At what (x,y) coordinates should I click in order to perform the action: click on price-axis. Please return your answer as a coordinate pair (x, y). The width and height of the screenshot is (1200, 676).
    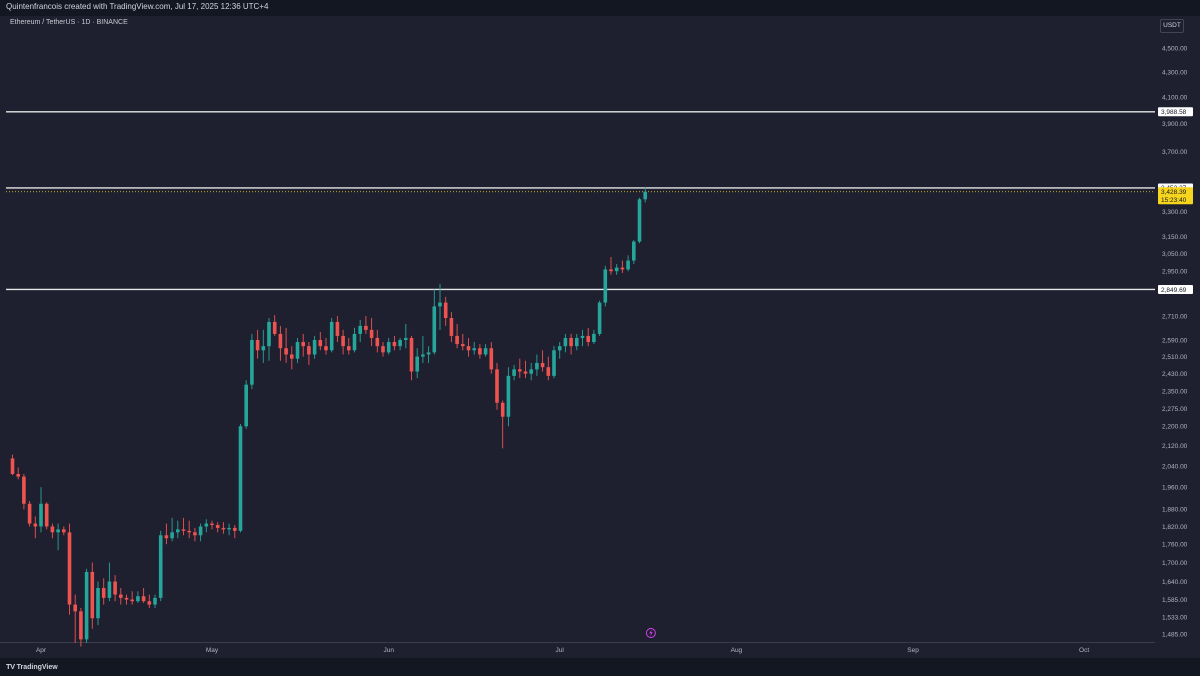
    Looking at the image, I should click on (1177, 329).